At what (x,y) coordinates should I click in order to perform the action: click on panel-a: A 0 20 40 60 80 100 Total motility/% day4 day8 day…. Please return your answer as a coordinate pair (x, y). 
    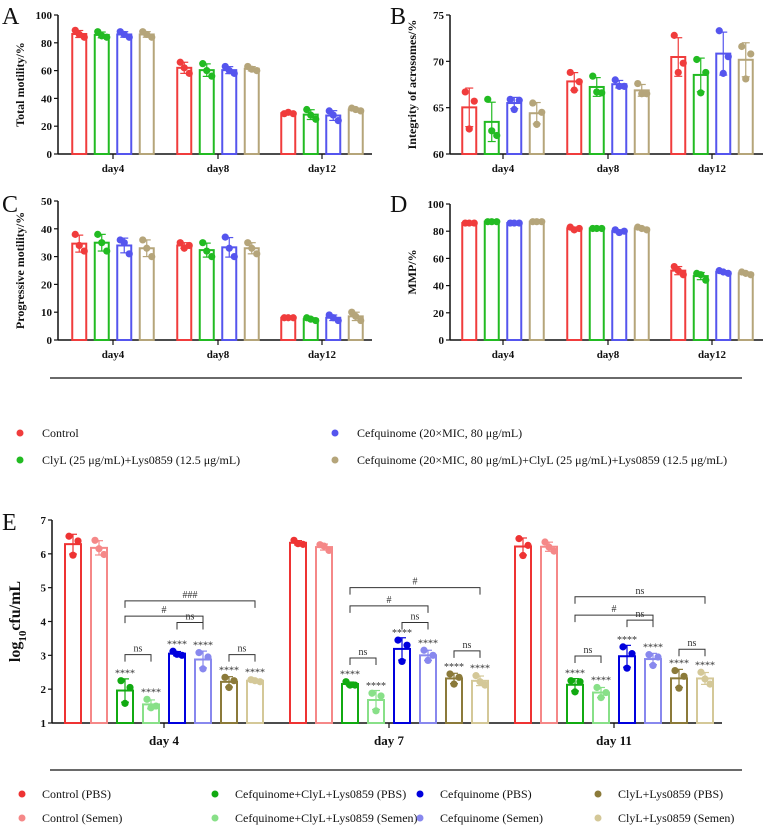
    Looking at the image, I should click on (187, 89).